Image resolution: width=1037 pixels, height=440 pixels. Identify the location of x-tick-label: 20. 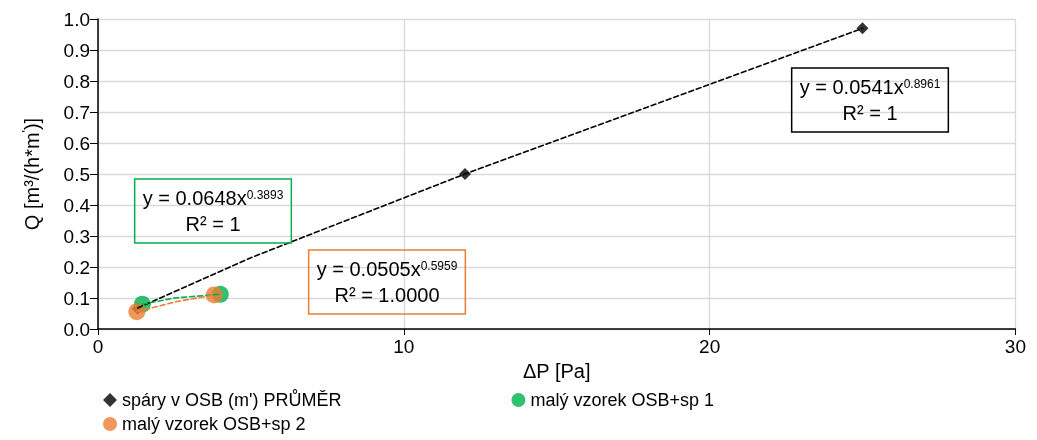
(710, 346).